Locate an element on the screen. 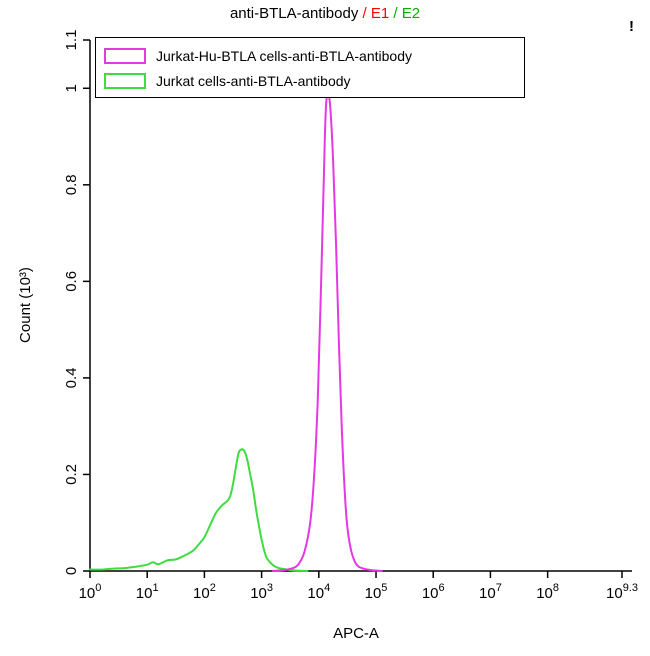 This screenshot has height=656, width=650. x-tick-label: 10⁴ is located at coordinates (318, 592).